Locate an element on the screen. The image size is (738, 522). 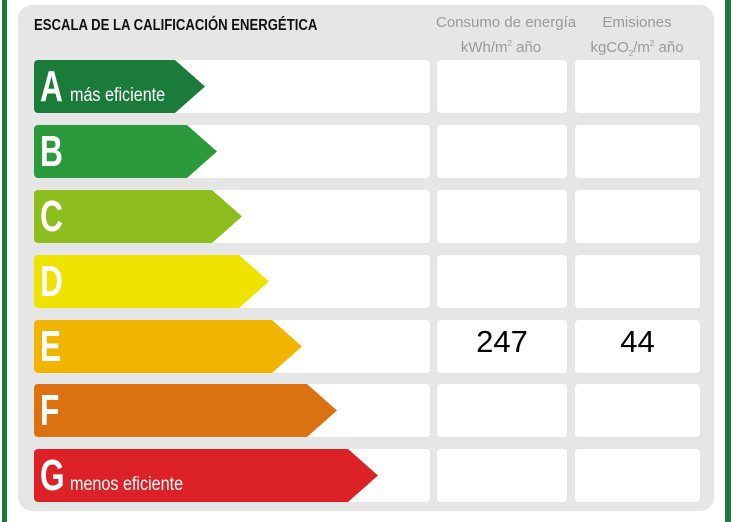
emissions-unit: kgCO2/m2 año is located at coordinates (637, 48).